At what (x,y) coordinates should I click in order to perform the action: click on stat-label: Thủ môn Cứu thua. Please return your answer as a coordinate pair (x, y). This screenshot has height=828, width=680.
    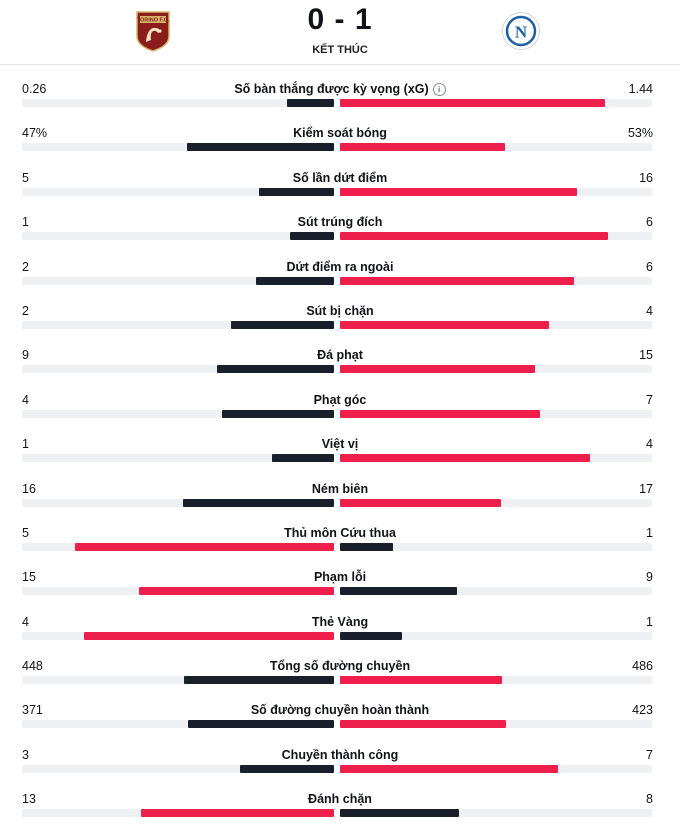
    Looking at the image, I should click on (340, 533).